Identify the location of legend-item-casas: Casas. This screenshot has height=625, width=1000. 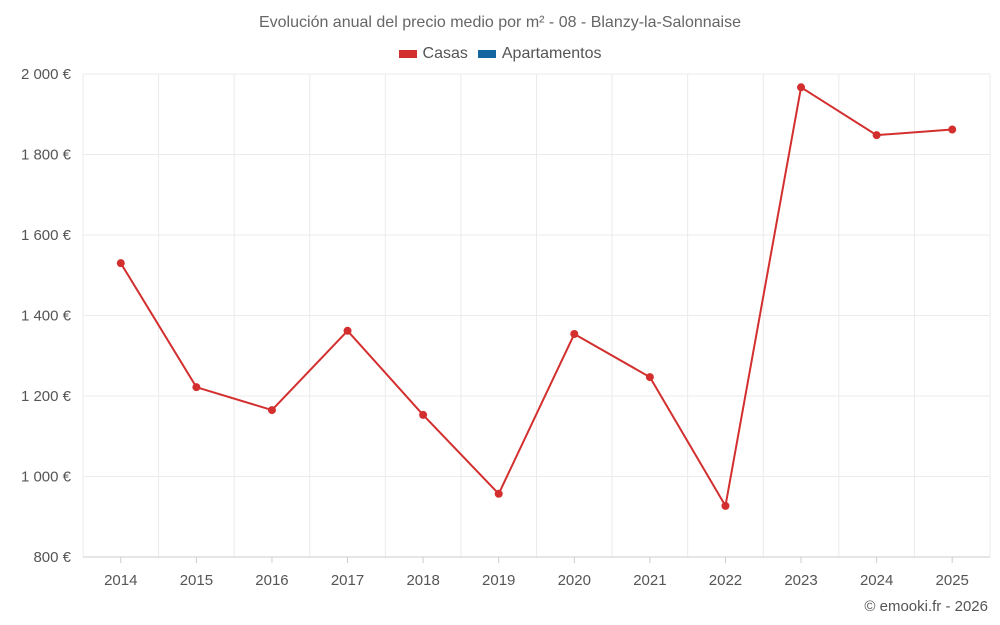
(433, 54).